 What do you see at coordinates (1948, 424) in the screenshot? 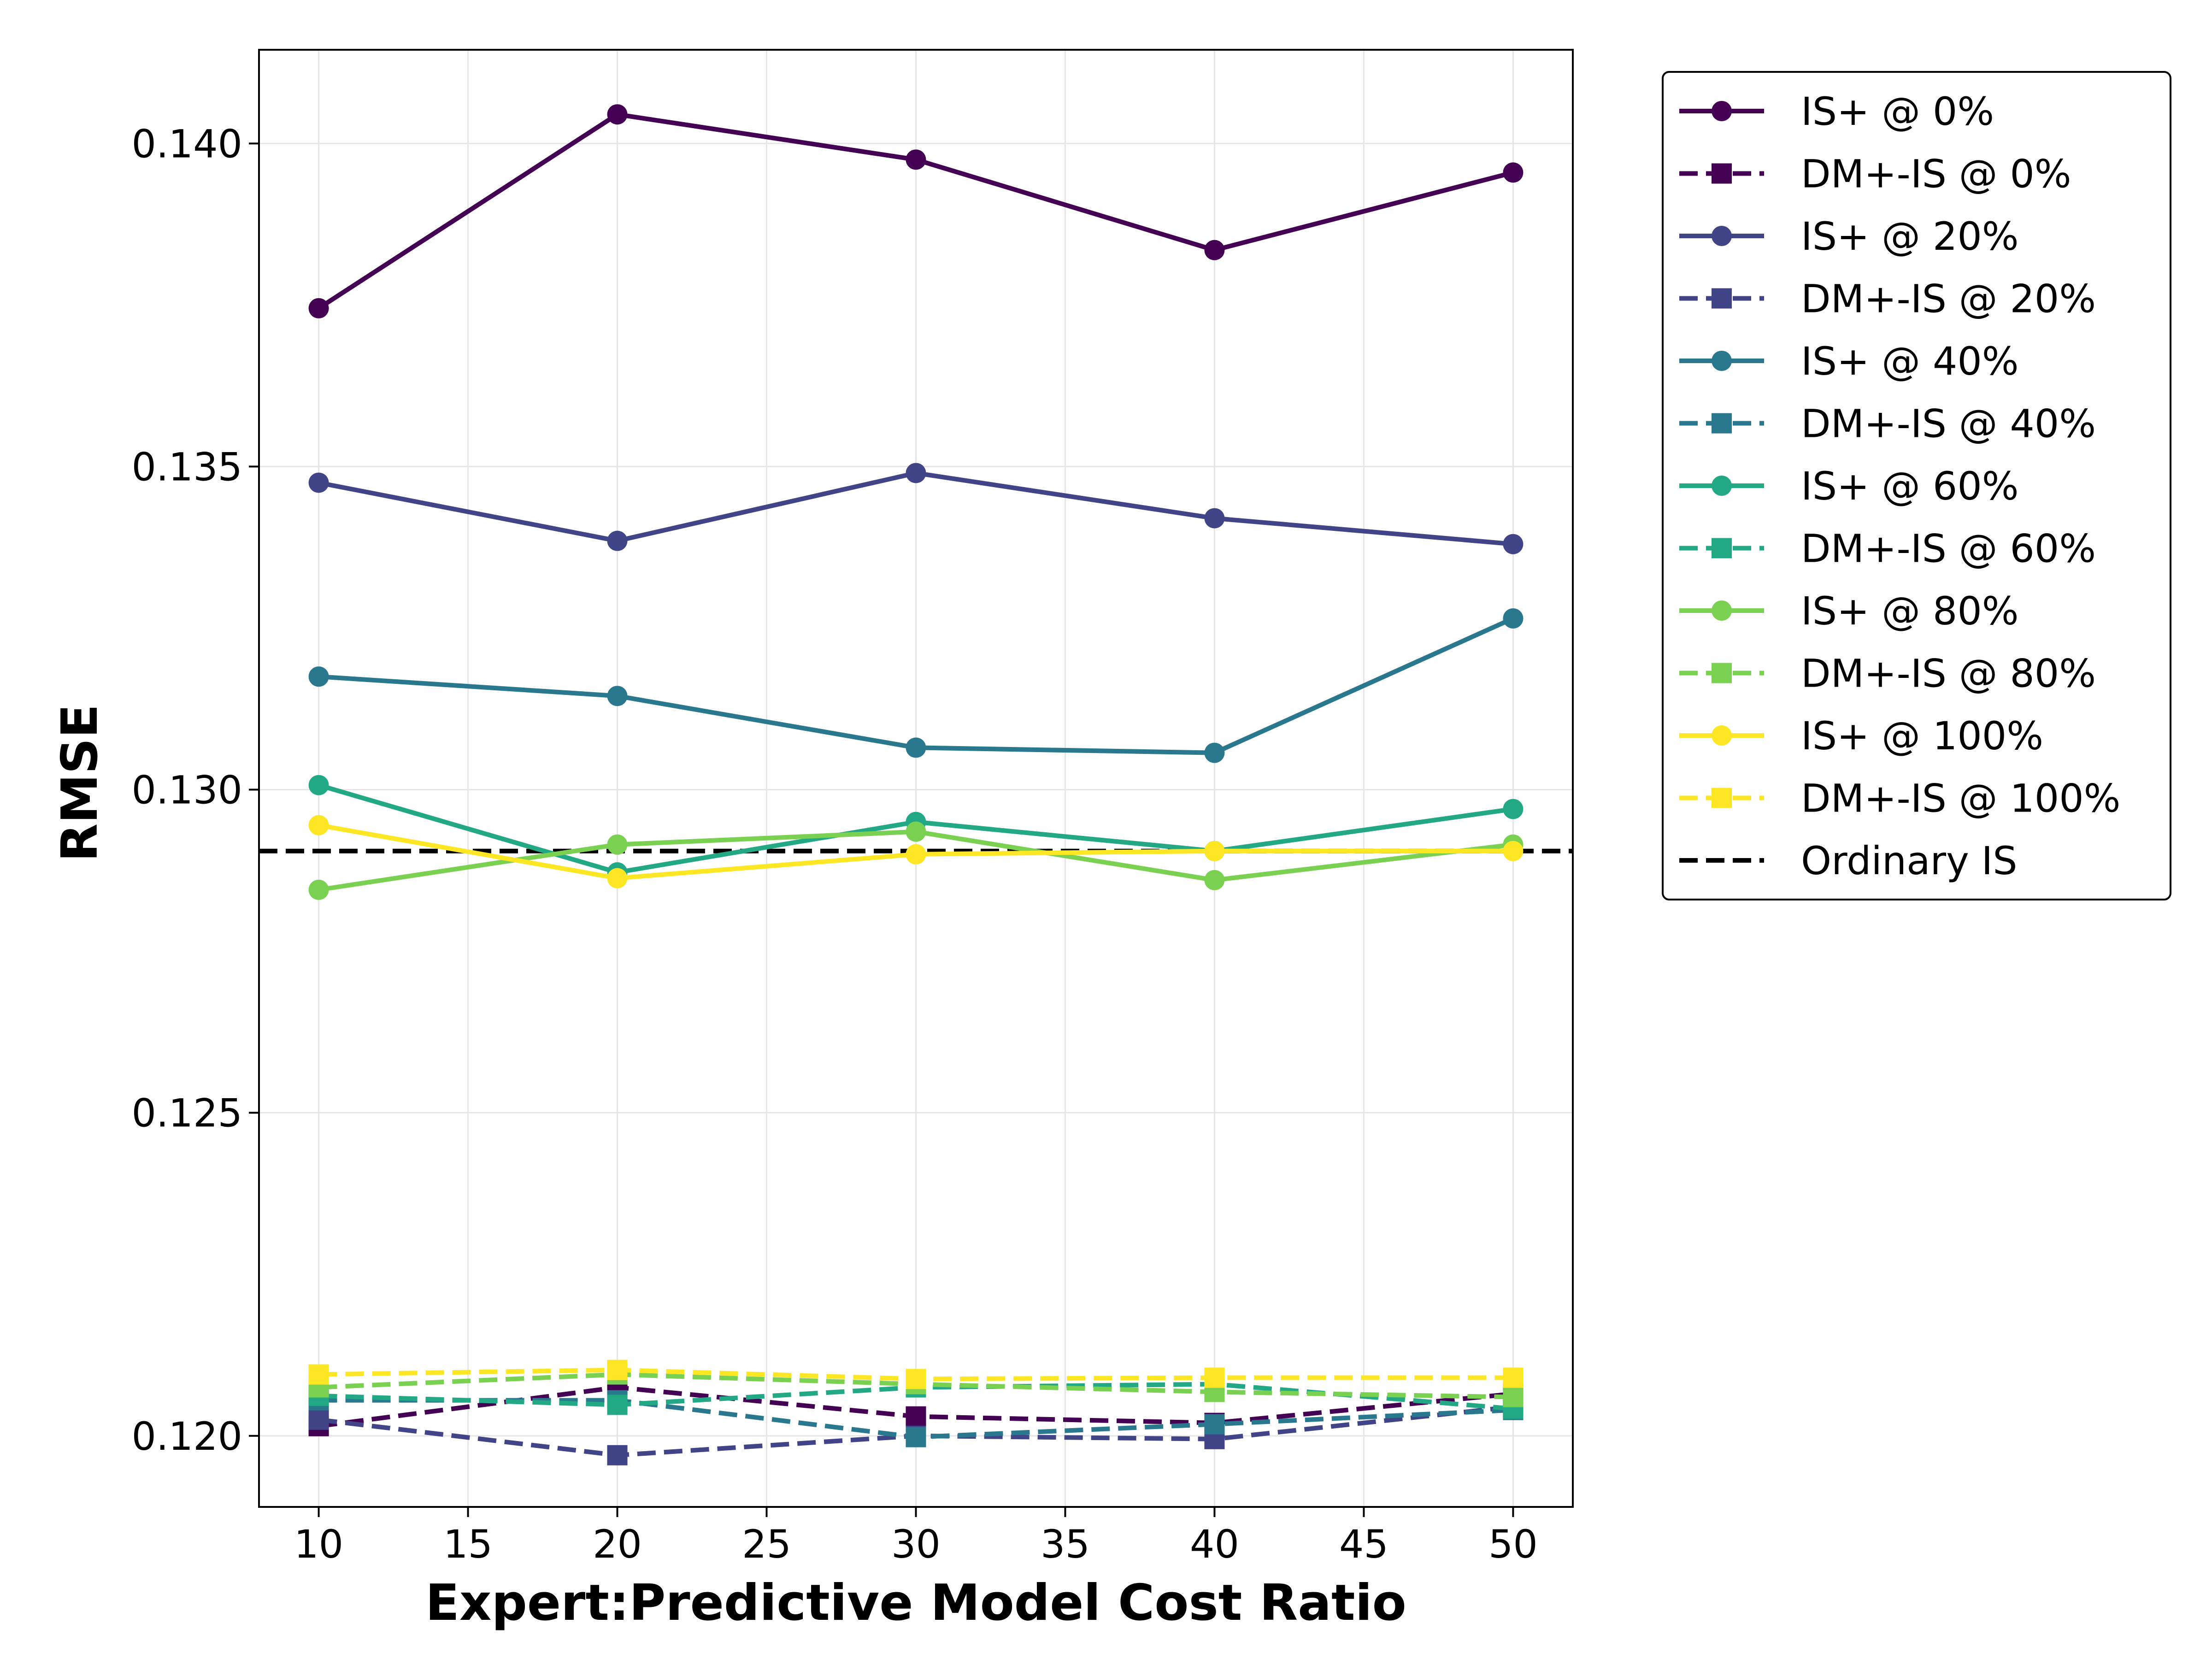
I see `legend-label: DM+-IS @ 40%` at bounding box center [1948, 424].